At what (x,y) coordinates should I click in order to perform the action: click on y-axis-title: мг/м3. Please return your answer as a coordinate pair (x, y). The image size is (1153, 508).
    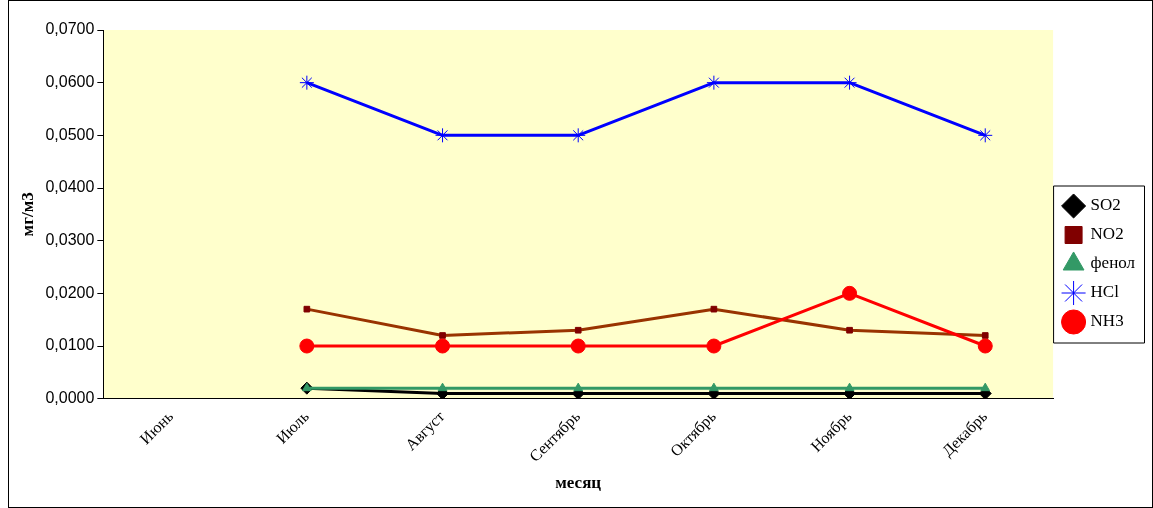
    Looking at the image, I should click on (27, 214).